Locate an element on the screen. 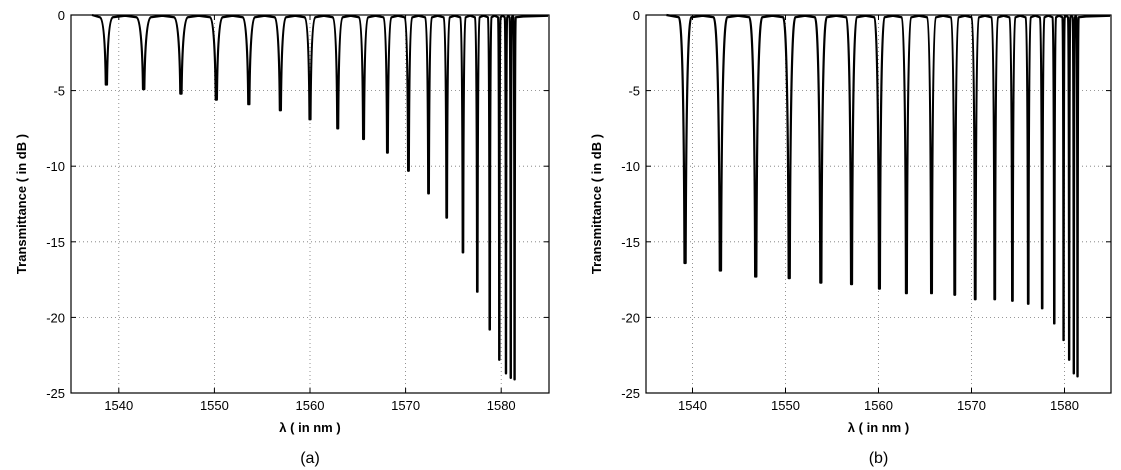  panel-caption: (b) is located at coordinates (879, 458).